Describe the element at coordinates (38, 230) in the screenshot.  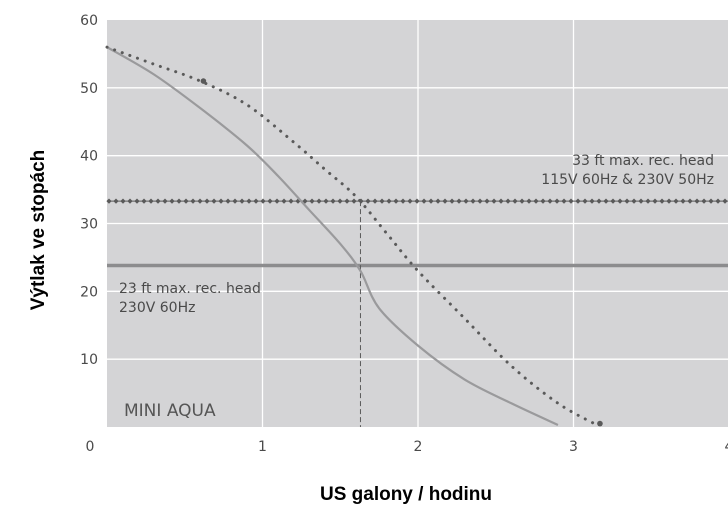
I see `y-axis-title: Výtlak ve stopách` at that location.